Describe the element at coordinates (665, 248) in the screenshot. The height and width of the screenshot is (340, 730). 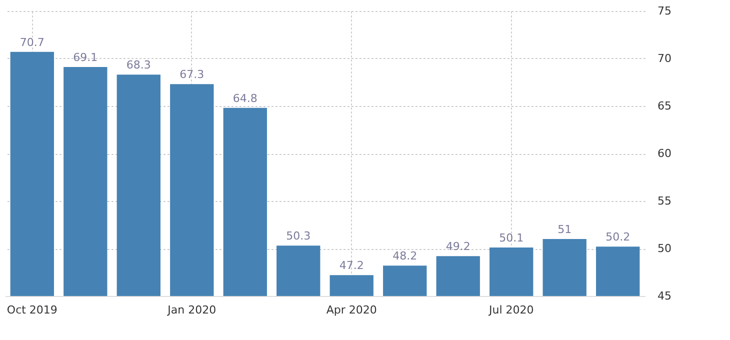
I see `y-tick-label: 50` at that location.